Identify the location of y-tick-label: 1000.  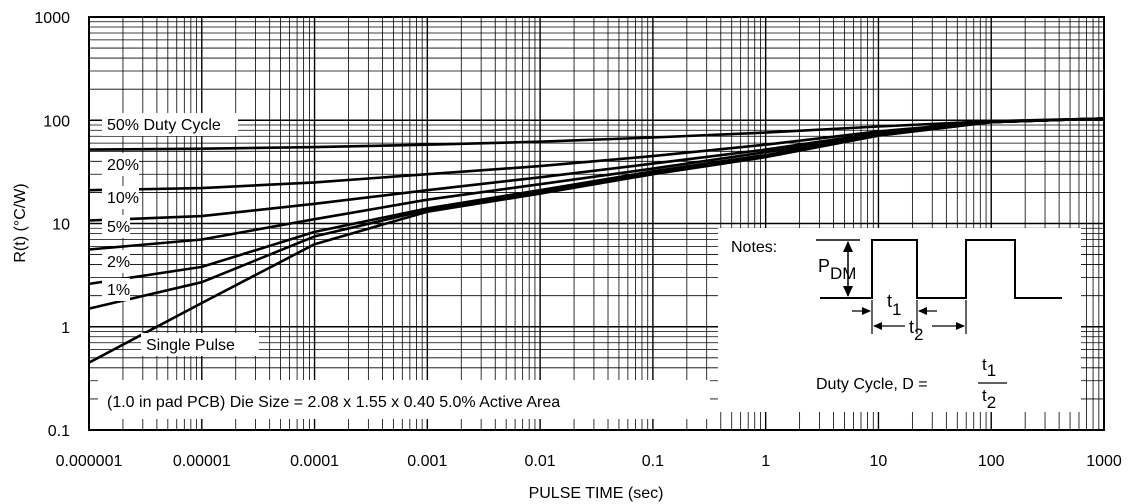
(52, 18).